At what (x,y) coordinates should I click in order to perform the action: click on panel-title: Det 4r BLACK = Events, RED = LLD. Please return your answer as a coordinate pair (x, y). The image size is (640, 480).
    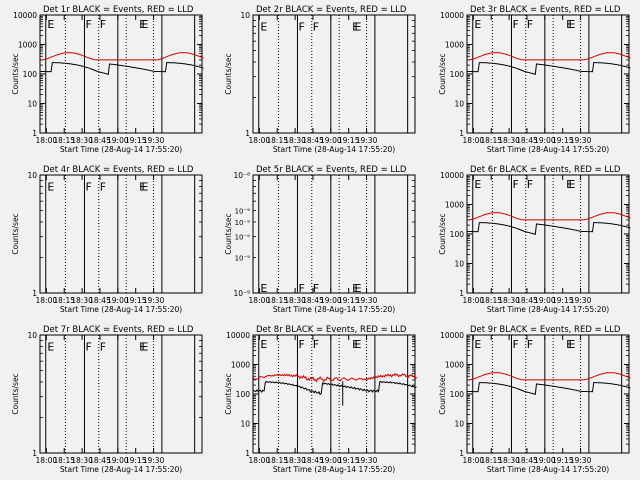
    Looking at the image, I should click on (118, 170).